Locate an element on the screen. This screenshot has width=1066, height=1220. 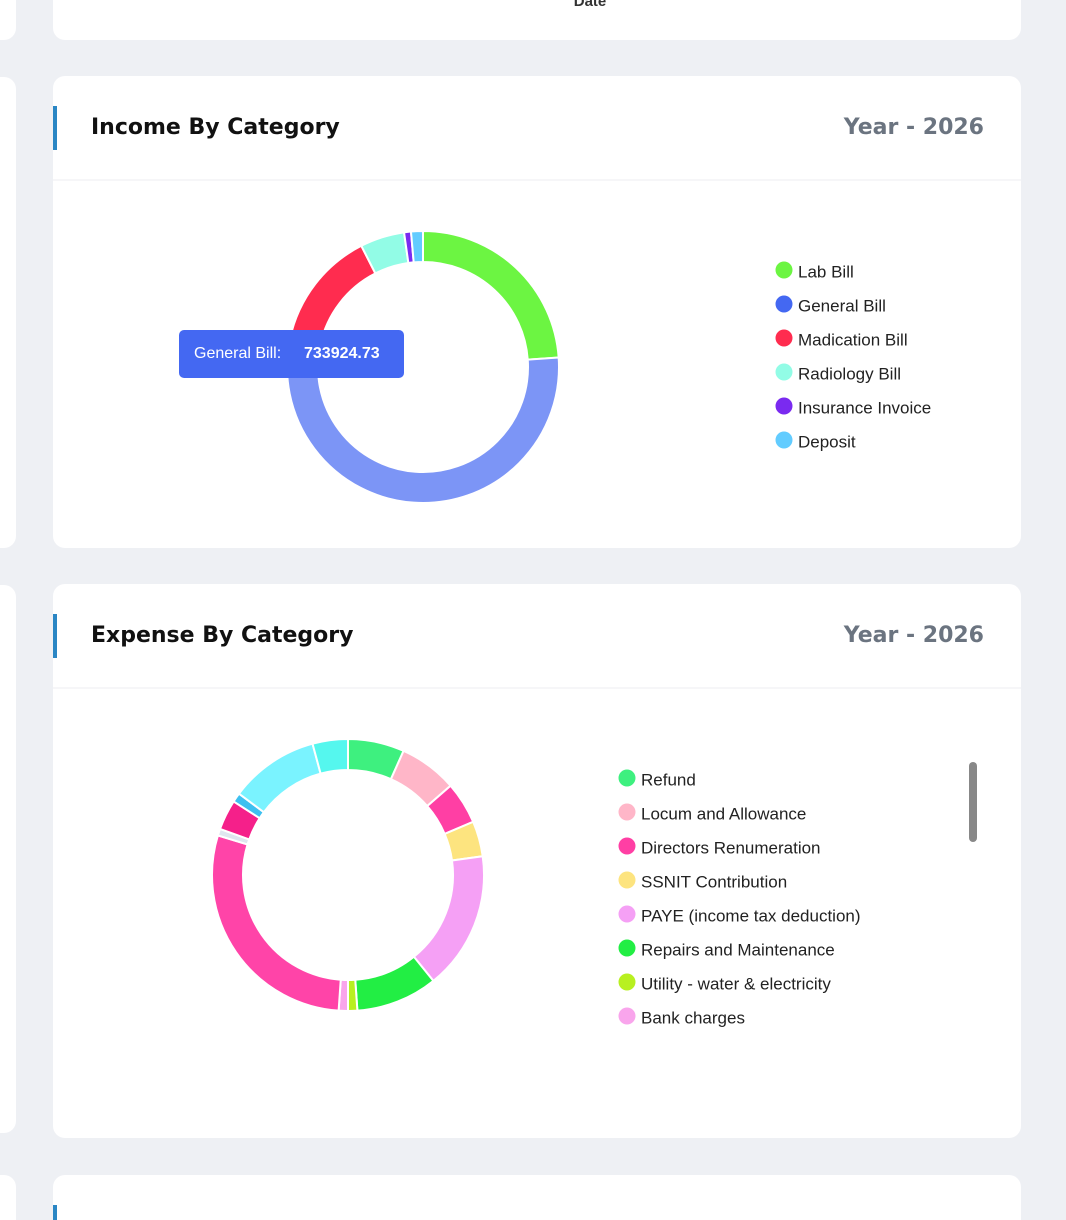
legend-label: Madication Bill is located at coordinates (853, 339).